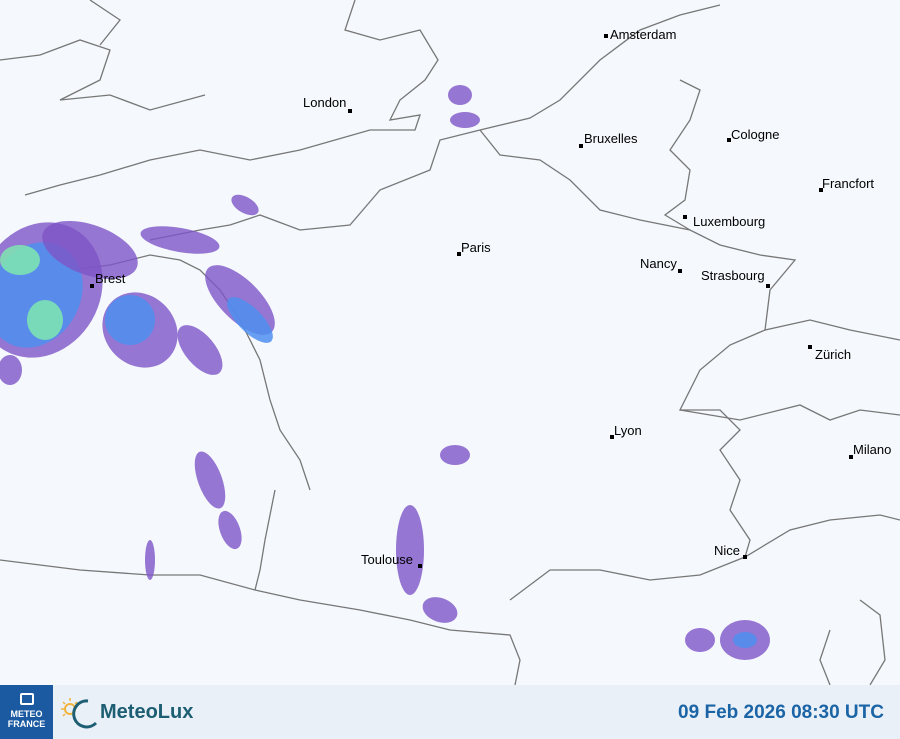  Describe the element at coordinates (733, 275) in the screenshot. I see `city-label: Strasbourg` at that location.